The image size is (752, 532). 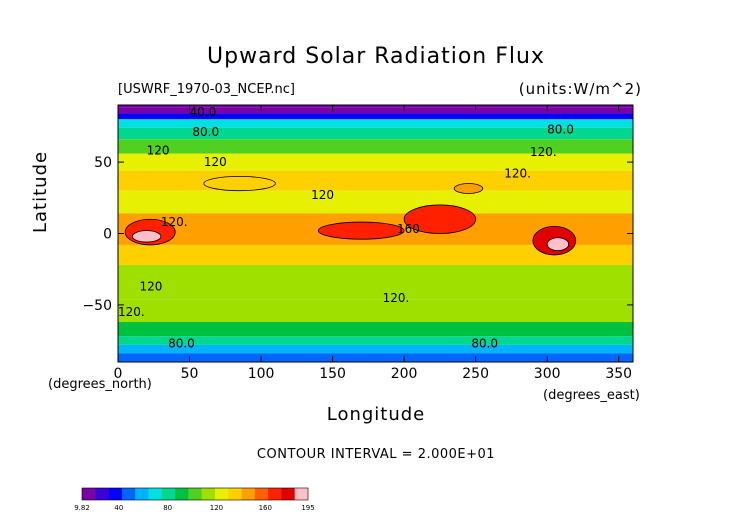 I want to click on contour-label-3: 120, so click(x=158, y=151).